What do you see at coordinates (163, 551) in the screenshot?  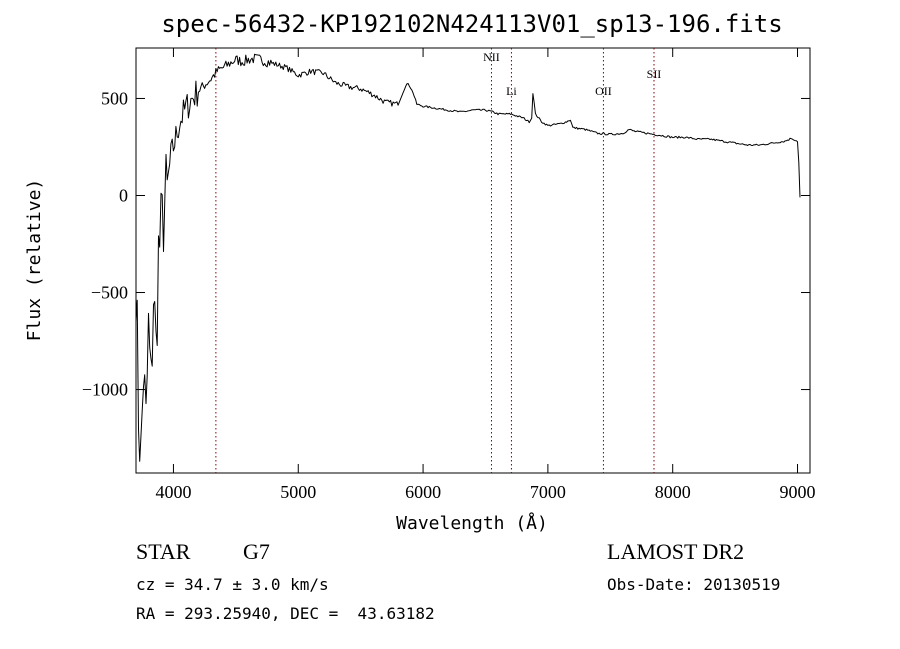 I see `object-type: STAR` at bounding box center [163, 551].